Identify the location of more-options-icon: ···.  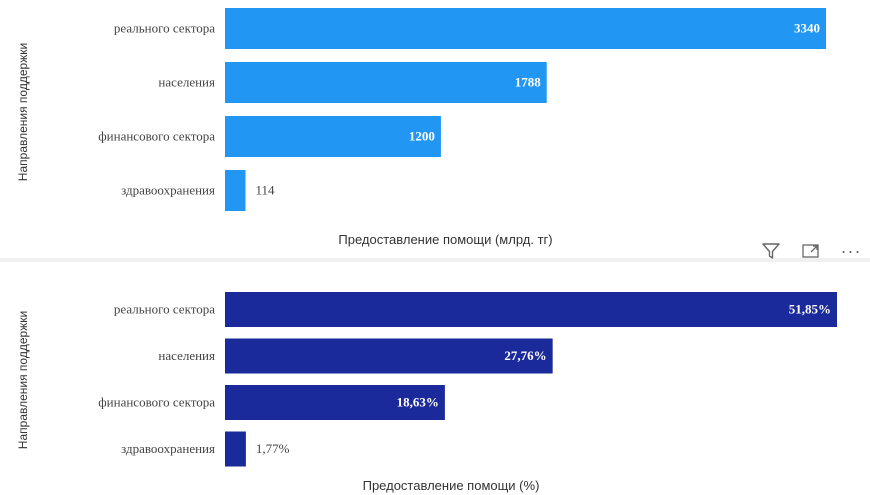
(851, 250).